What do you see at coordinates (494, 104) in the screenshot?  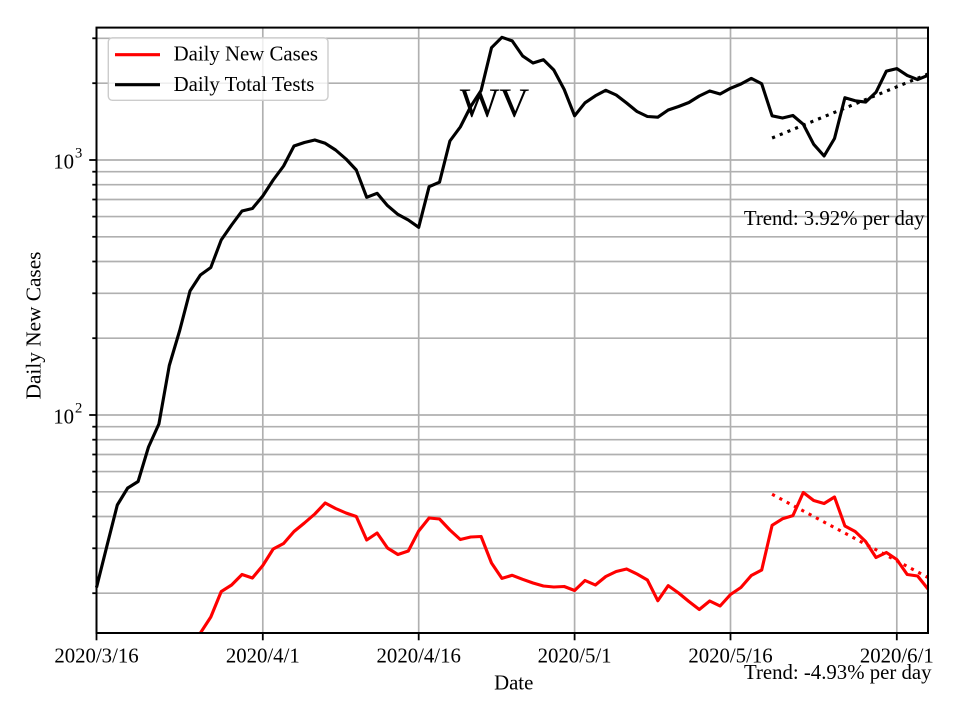 I see `svg-text: WV` at bounding box center [494, 104].